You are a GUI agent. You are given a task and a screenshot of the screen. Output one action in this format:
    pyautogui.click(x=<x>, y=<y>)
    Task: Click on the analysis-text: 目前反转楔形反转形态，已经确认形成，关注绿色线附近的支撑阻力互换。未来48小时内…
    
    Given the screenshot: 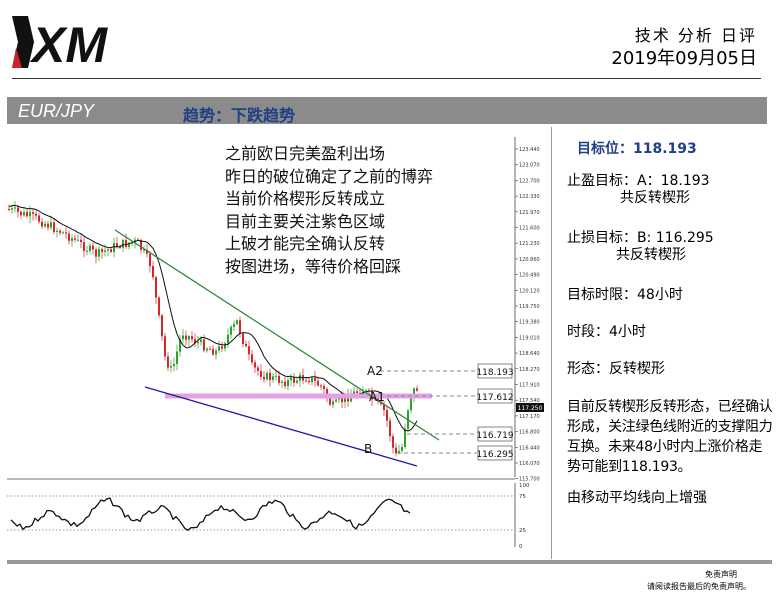 What is the action you would take?
    pyautogui.click(x=670, y=437)
    